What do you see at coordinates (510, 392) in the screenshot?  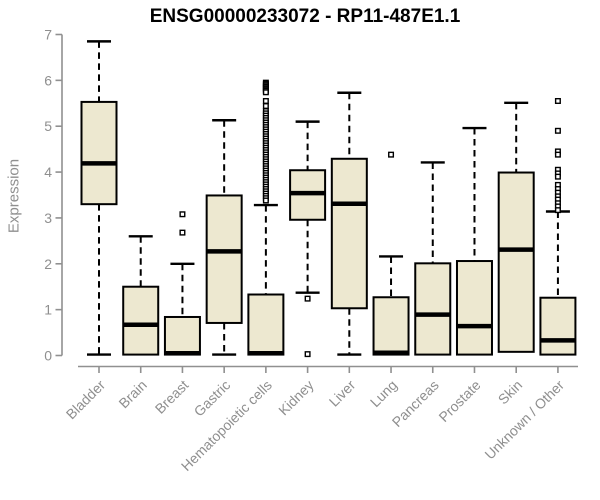 I see `x-tick-label-skin: Skin` at bounding box center [510, 392].